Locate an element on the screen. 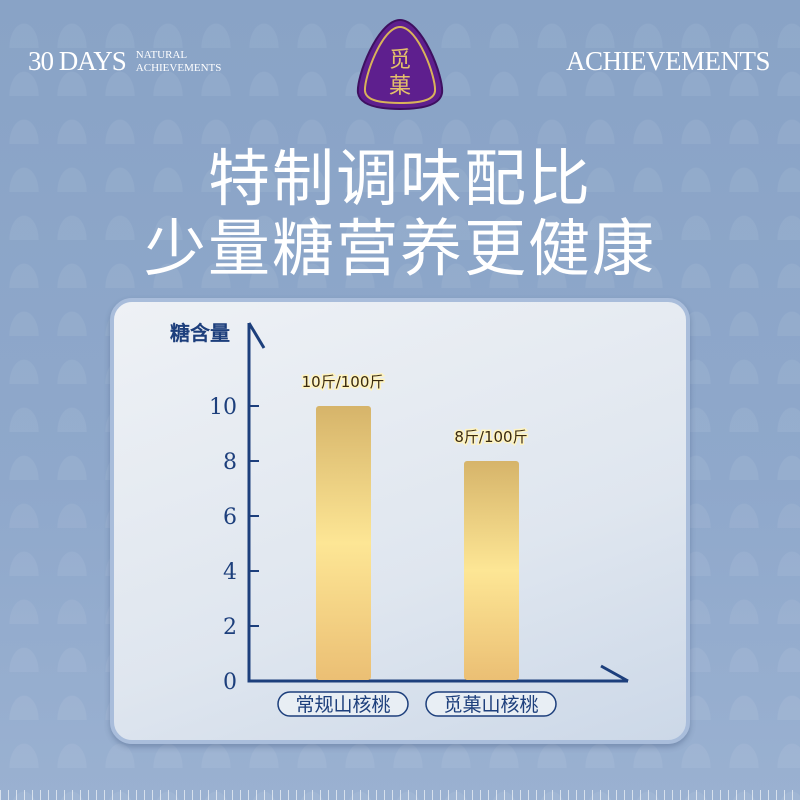 The image size is (800, 800). y-tick-label: 10 is located at coordinates (223, 407).